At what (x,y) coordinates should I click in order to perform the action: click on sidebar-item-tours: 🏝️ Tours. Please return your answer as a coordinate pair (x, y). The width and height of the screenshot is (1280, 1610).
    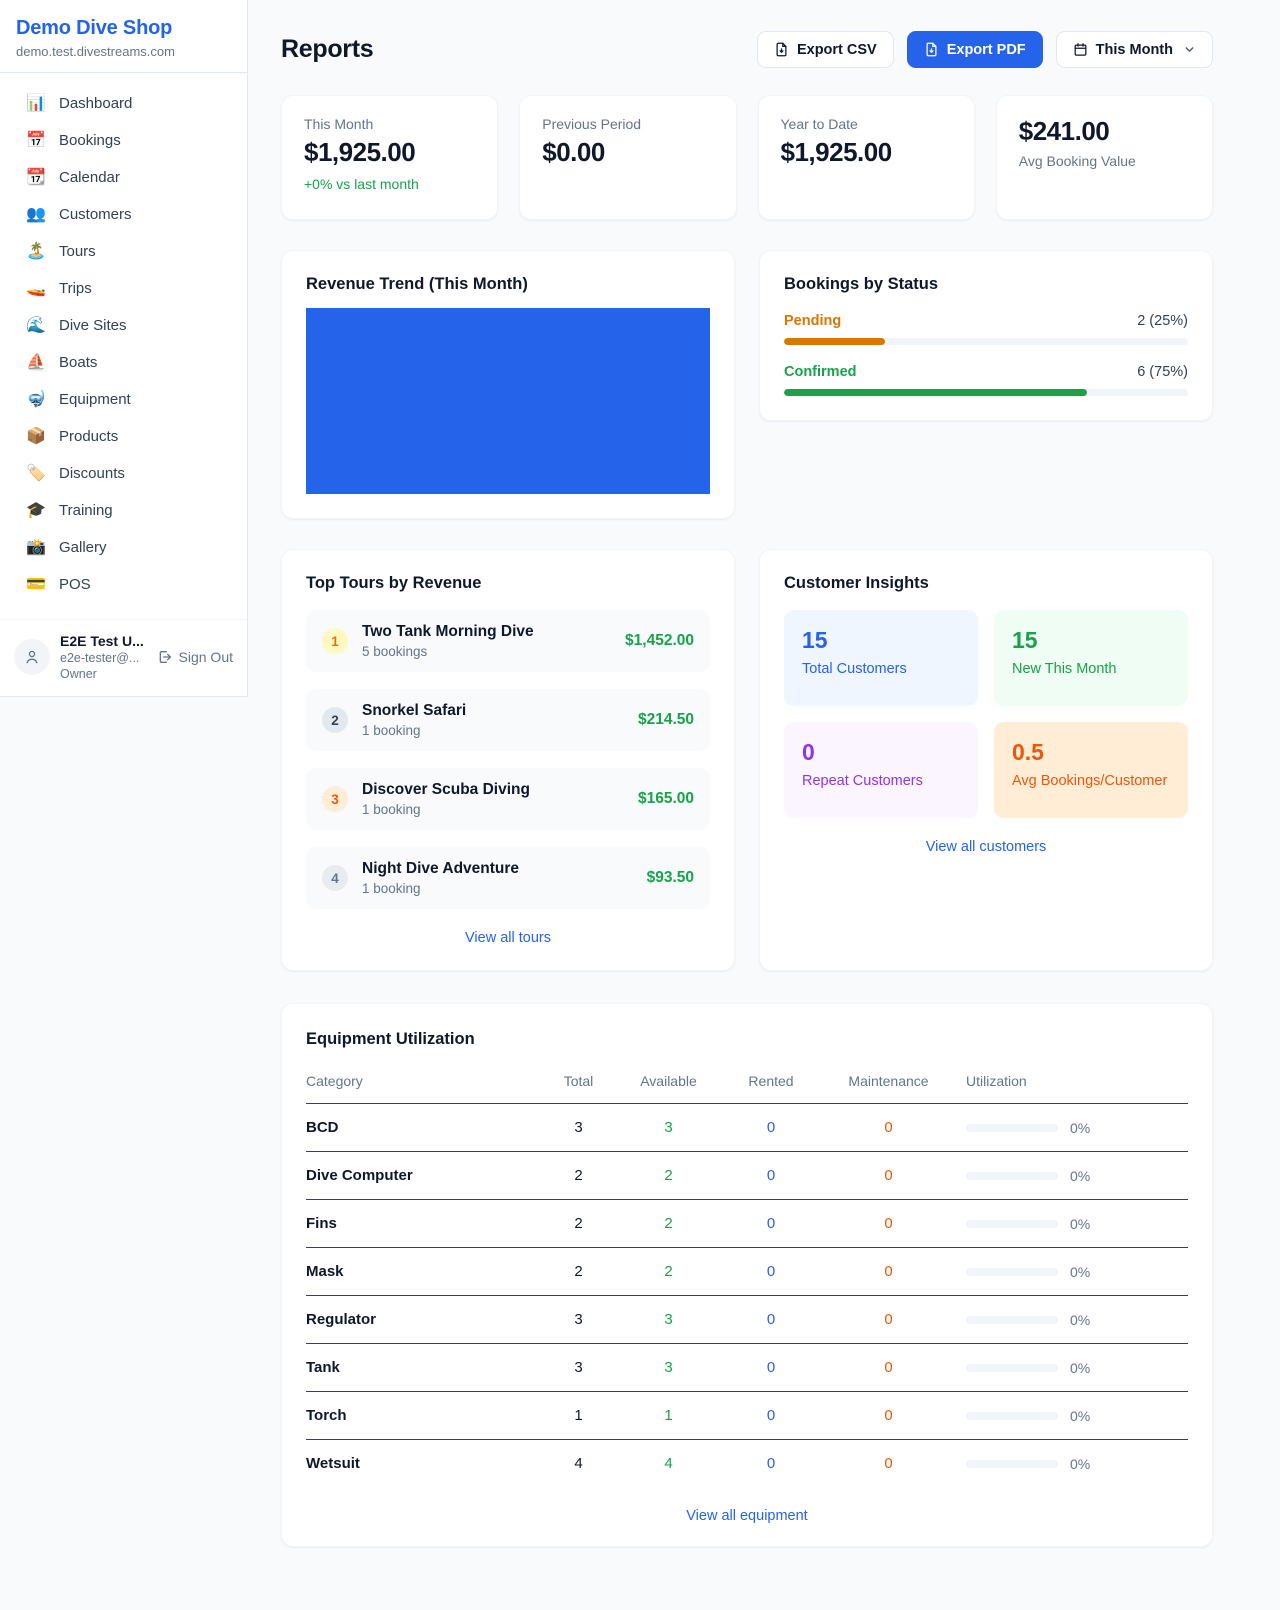
    Looking at the image, I should click on (123, 251).